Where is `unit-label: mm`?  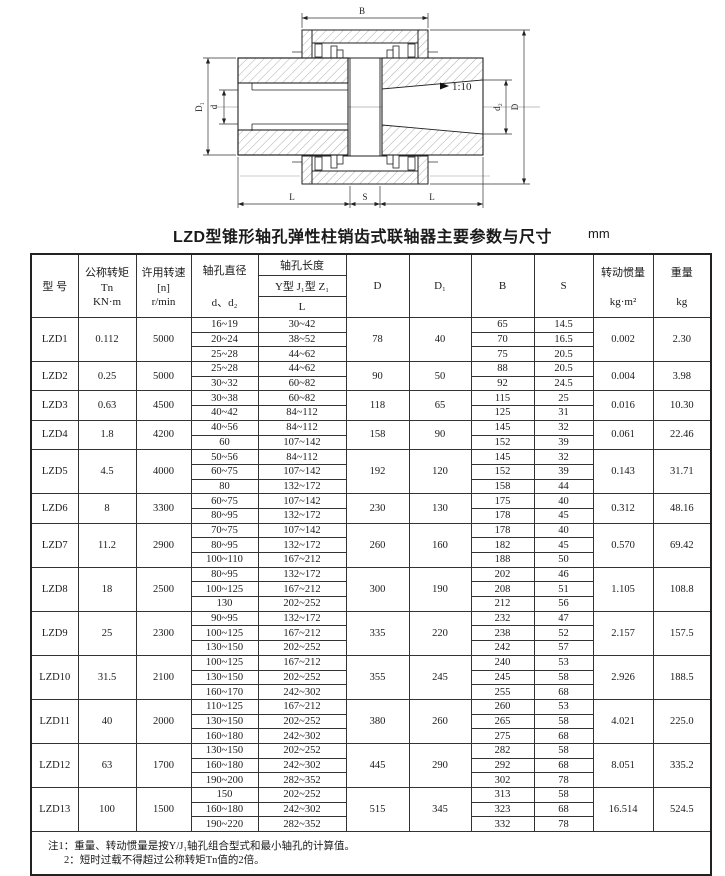 unit-label: mm is located at coordinates (599, 233).